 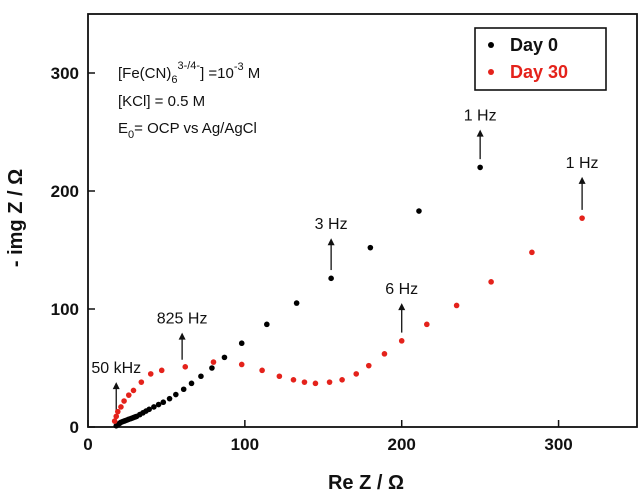 I want to click on y-axis-label: - img Z / Ω, so click(x=16, y=218).